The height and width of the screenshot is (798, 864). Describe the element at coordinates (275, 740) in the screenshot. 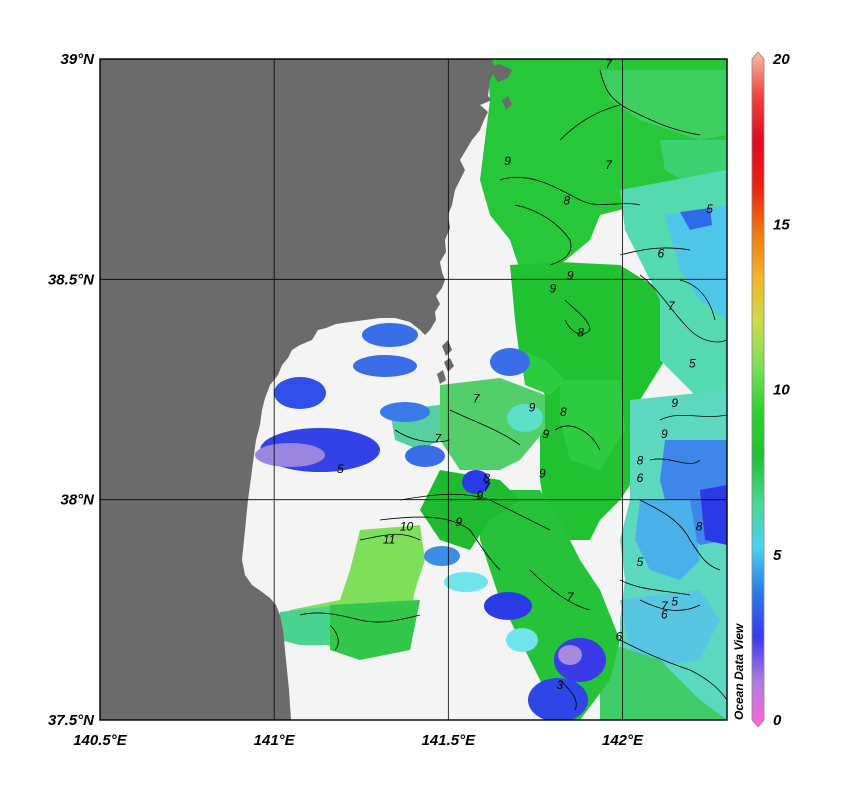

I see `lon-tick-label: 141°E` at that location.